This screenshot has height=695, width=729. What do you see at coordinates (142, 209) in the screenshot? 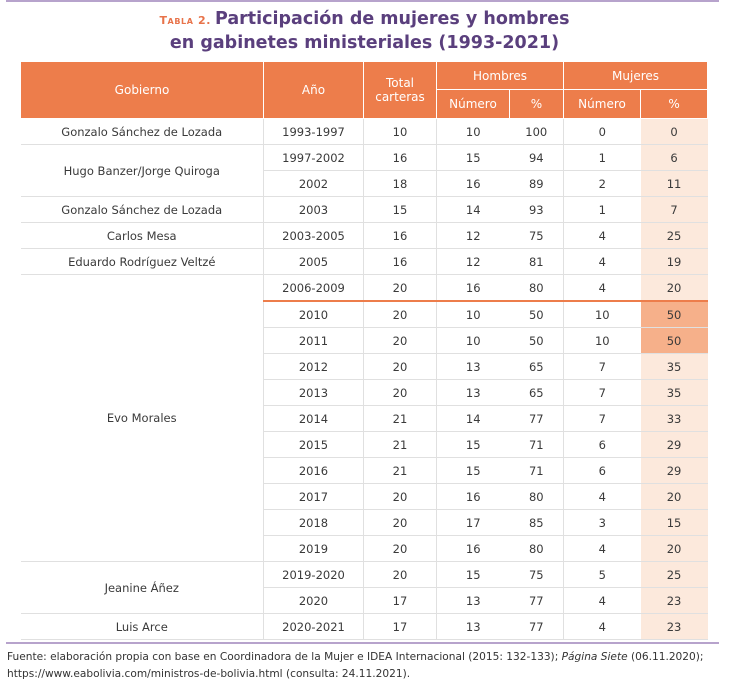
I see `cell-gobierno: Gonzalo Sánchez de Lozada` at bounding box center [142, 209].